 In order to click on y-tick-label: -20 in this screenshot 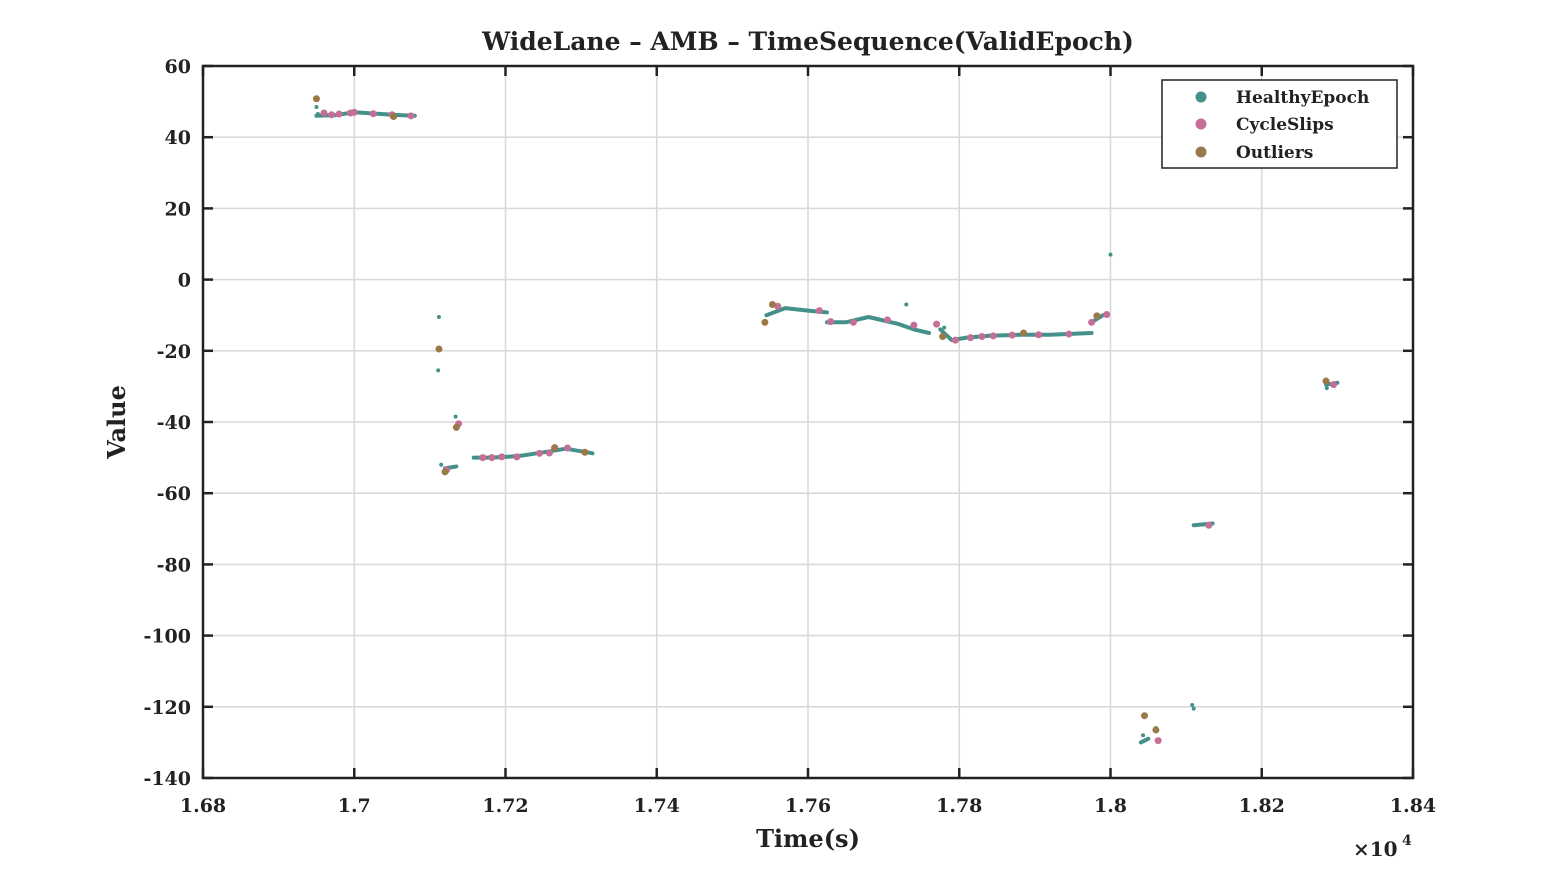, I will do `click(174, 352)`.